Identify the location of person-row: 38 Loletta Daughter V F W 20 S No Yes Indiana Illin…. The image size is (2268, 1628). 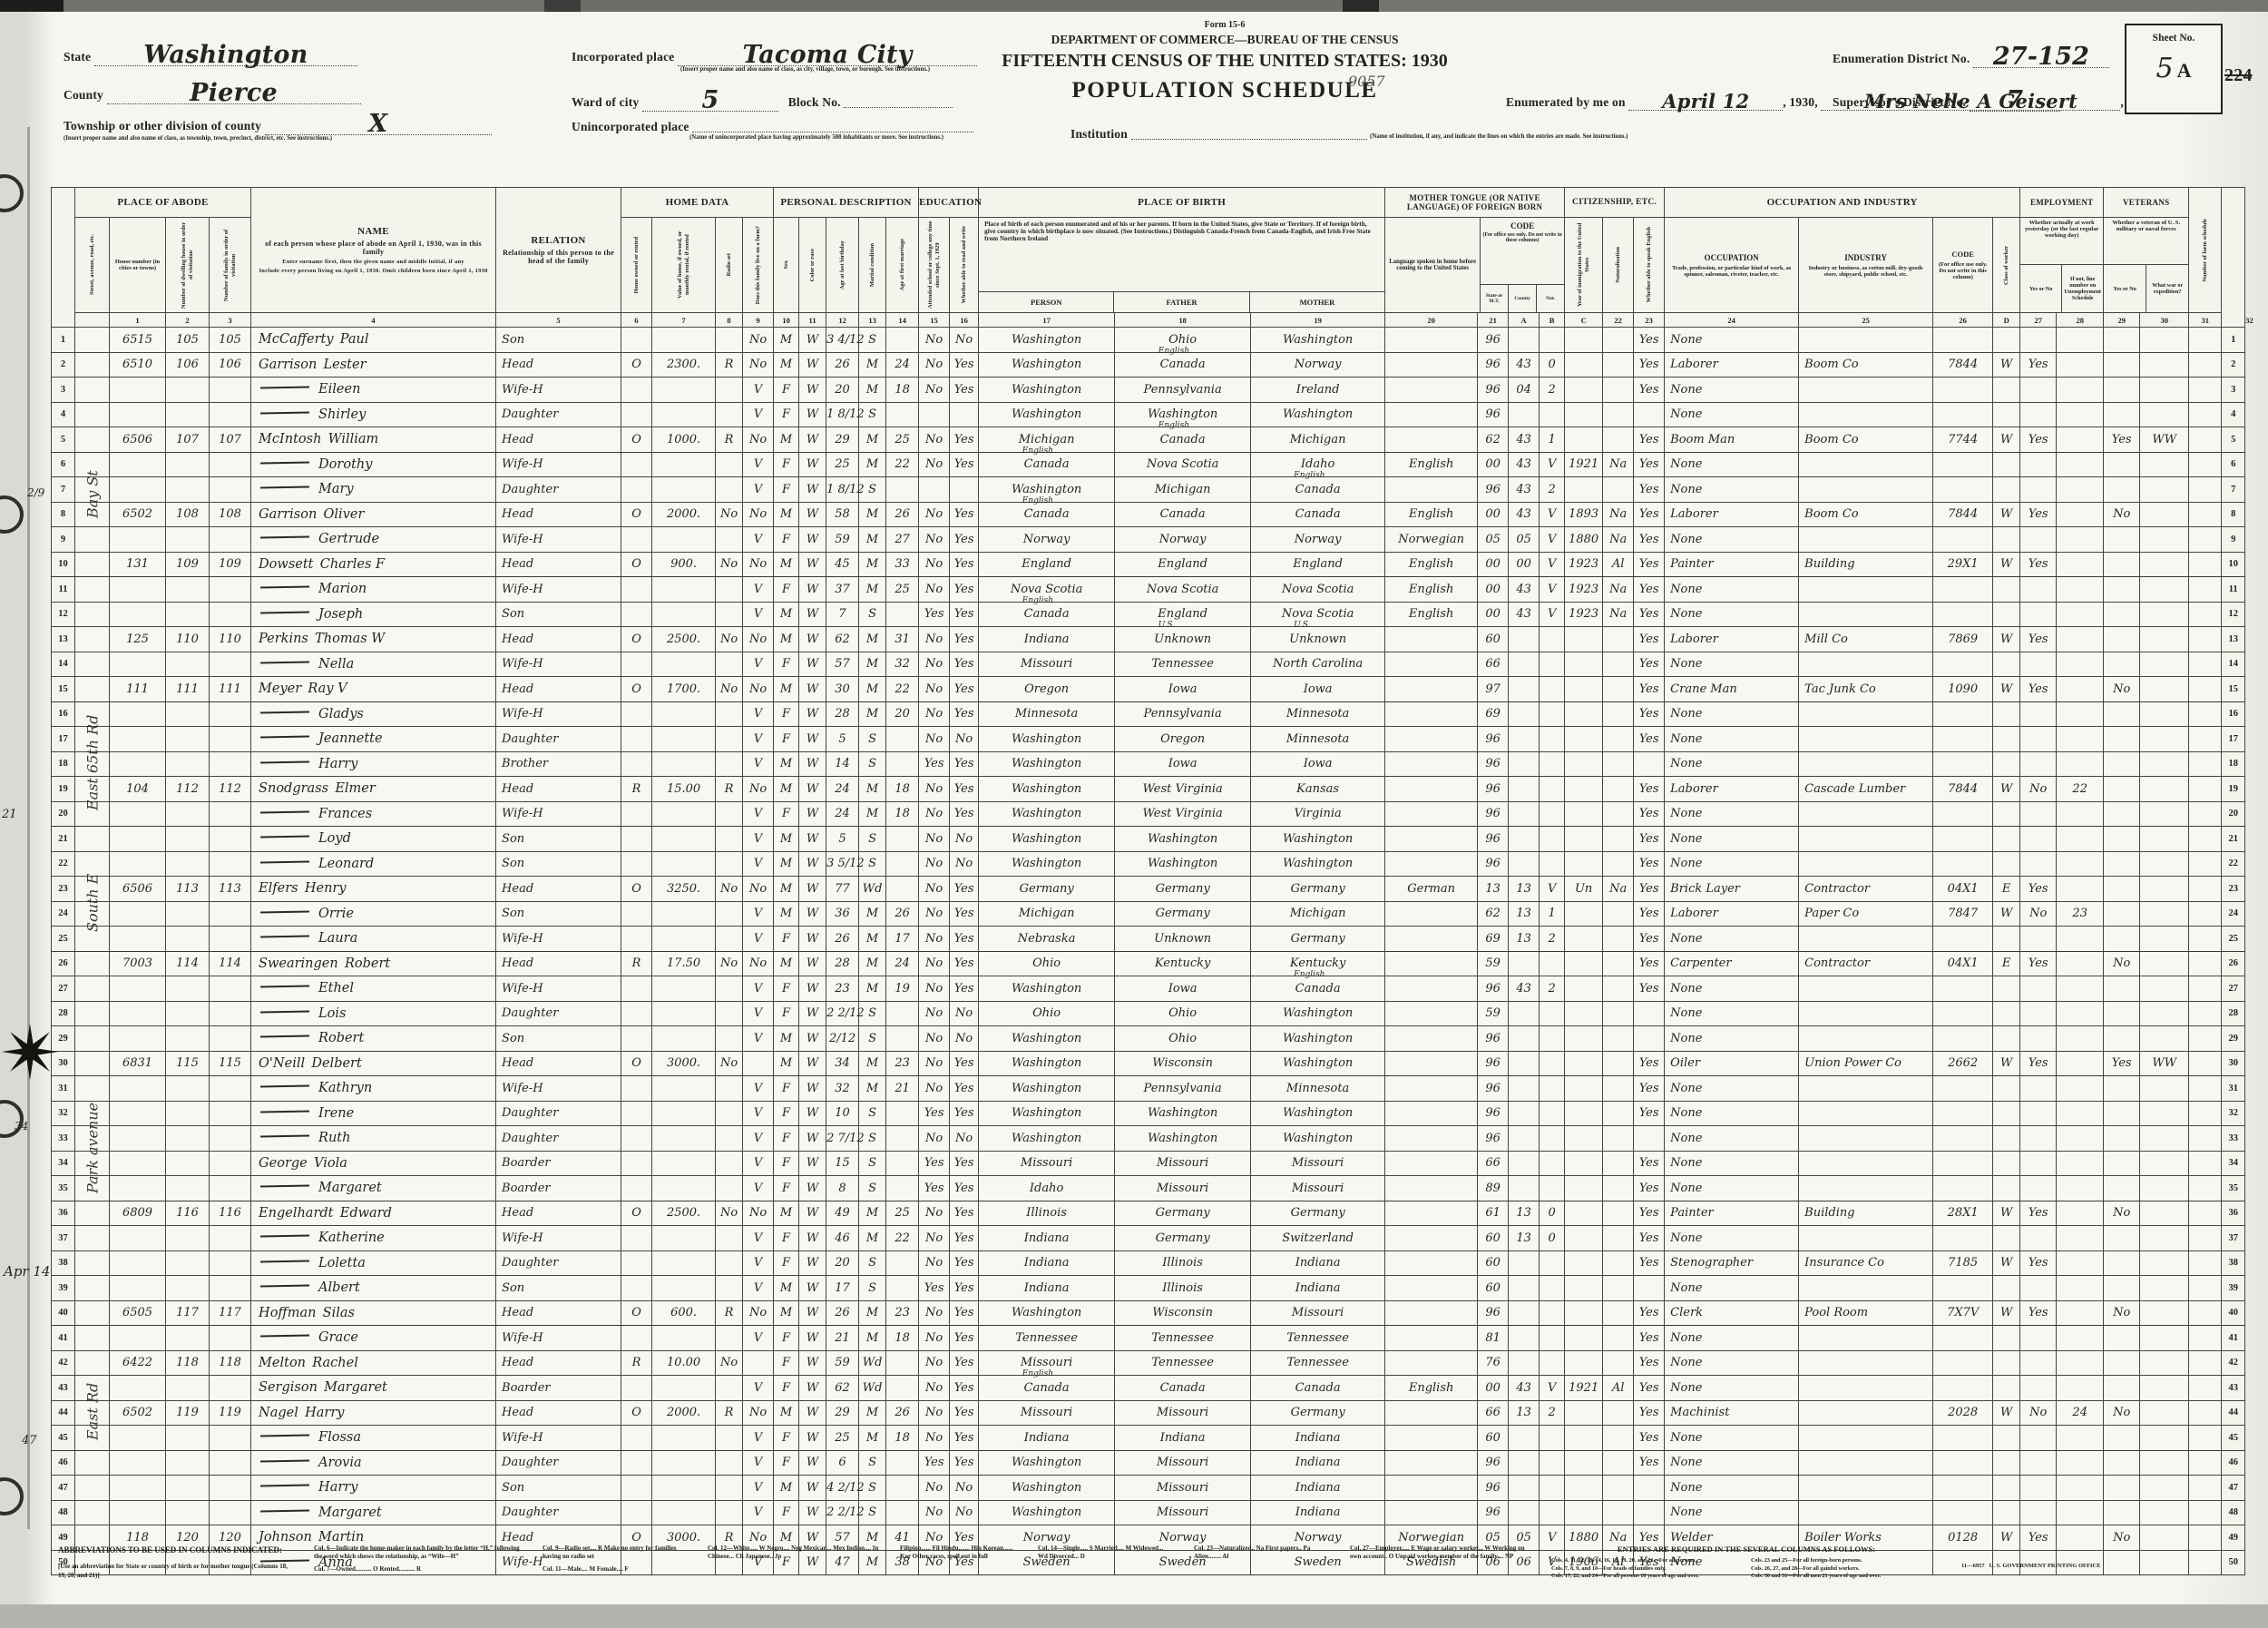
(1148, 1263).